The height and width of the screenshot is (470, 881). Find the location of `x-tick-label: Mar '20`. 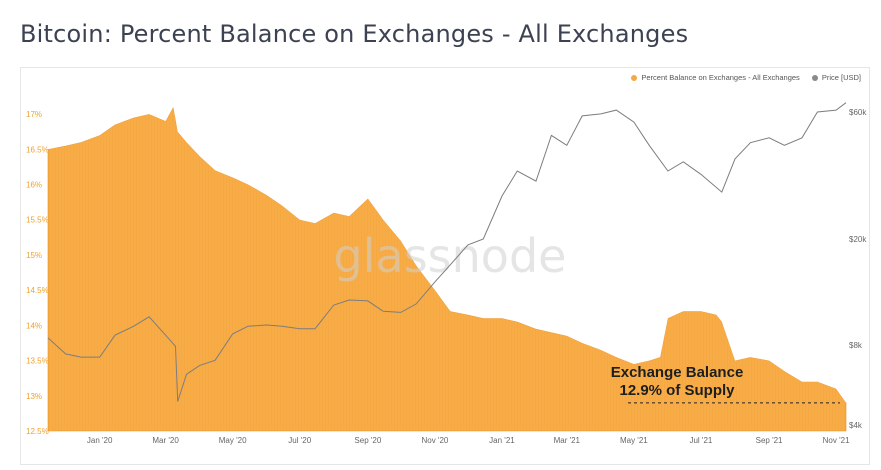

x-tick-label: Mar '20 is located at coordinates (165, 440).